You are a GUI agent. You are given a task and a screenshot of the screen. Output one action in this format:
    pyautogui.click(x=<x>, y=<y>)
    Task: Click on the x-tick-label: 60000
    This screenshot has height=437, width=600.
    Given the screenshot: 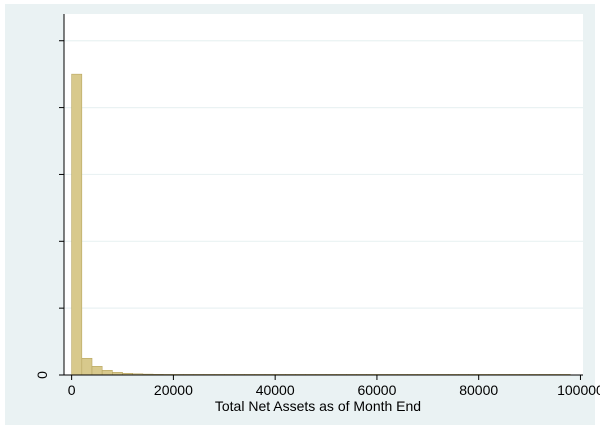 What is the action you would take?
    pyautogui.click(x=376, y=390)
    